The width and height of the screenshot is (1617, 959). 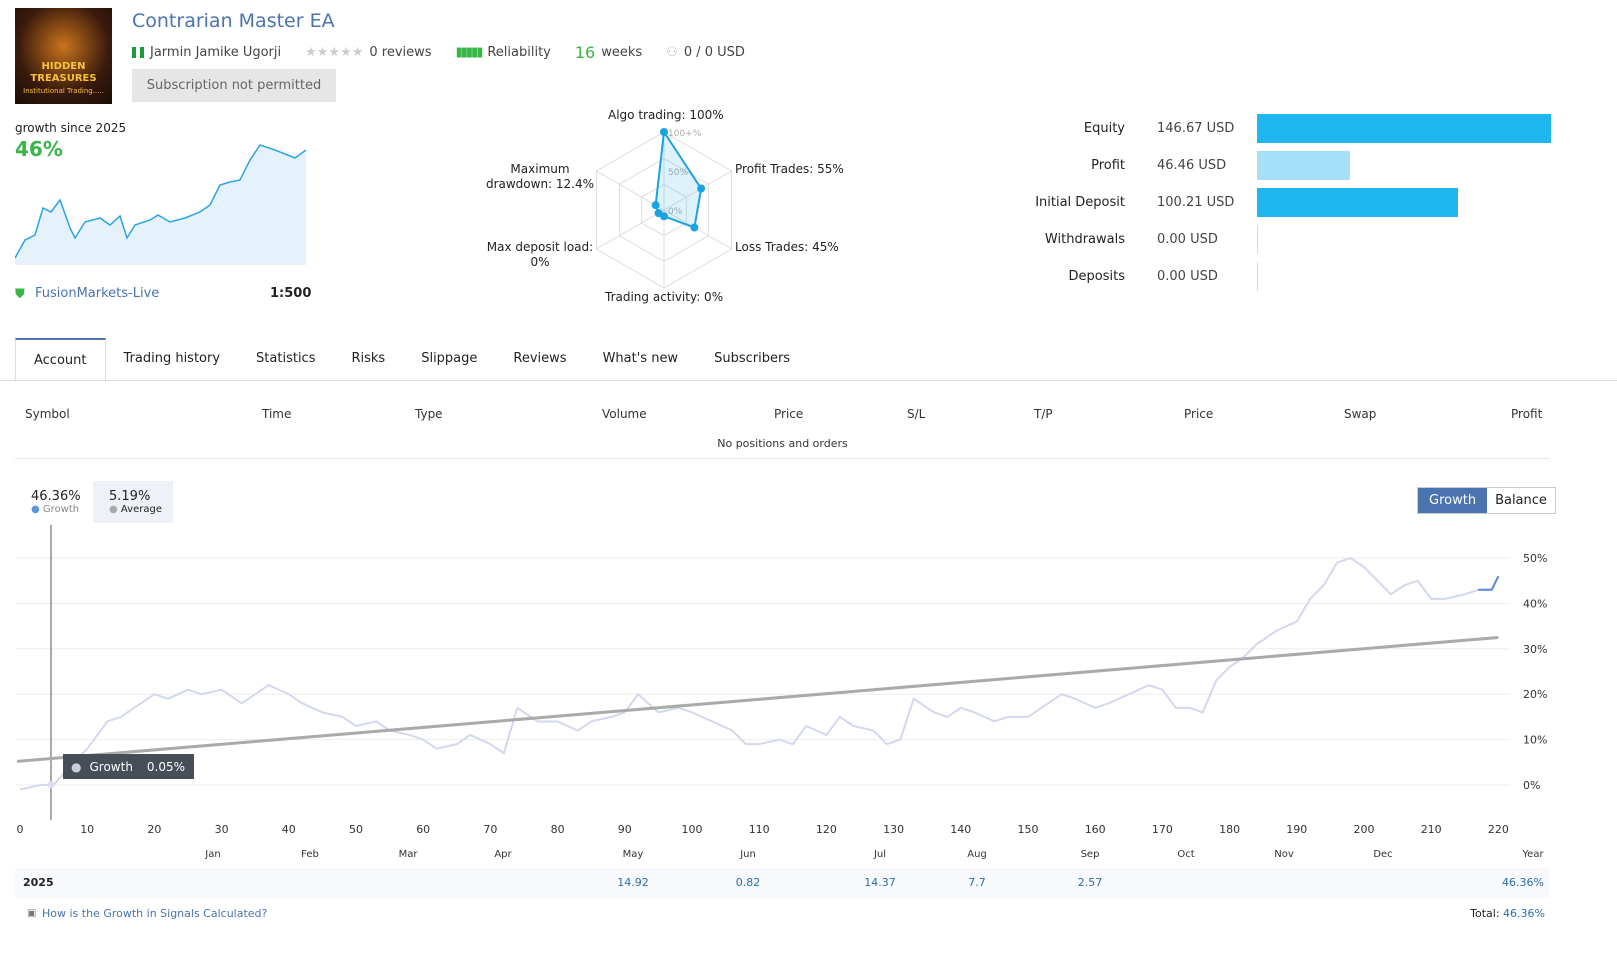 What do you see at coordinates (1284, 854) in the screenshot?
I see `month-label: Nov` at bounding box center [1284, 854].